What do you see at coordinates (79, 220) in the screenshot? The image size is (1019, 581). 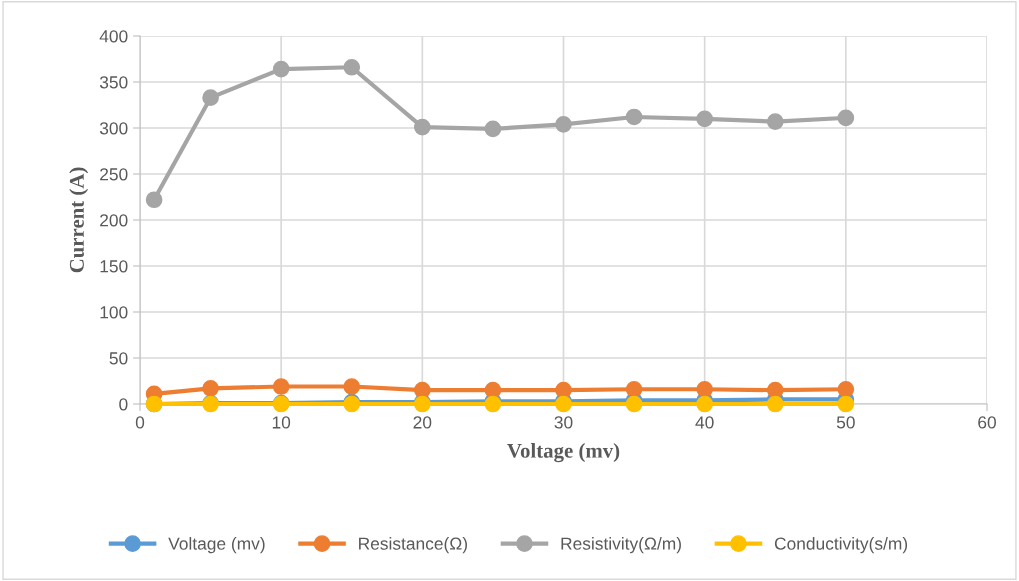 I see `y-axis-title: Current (A)` at bounding box center [79, 220].